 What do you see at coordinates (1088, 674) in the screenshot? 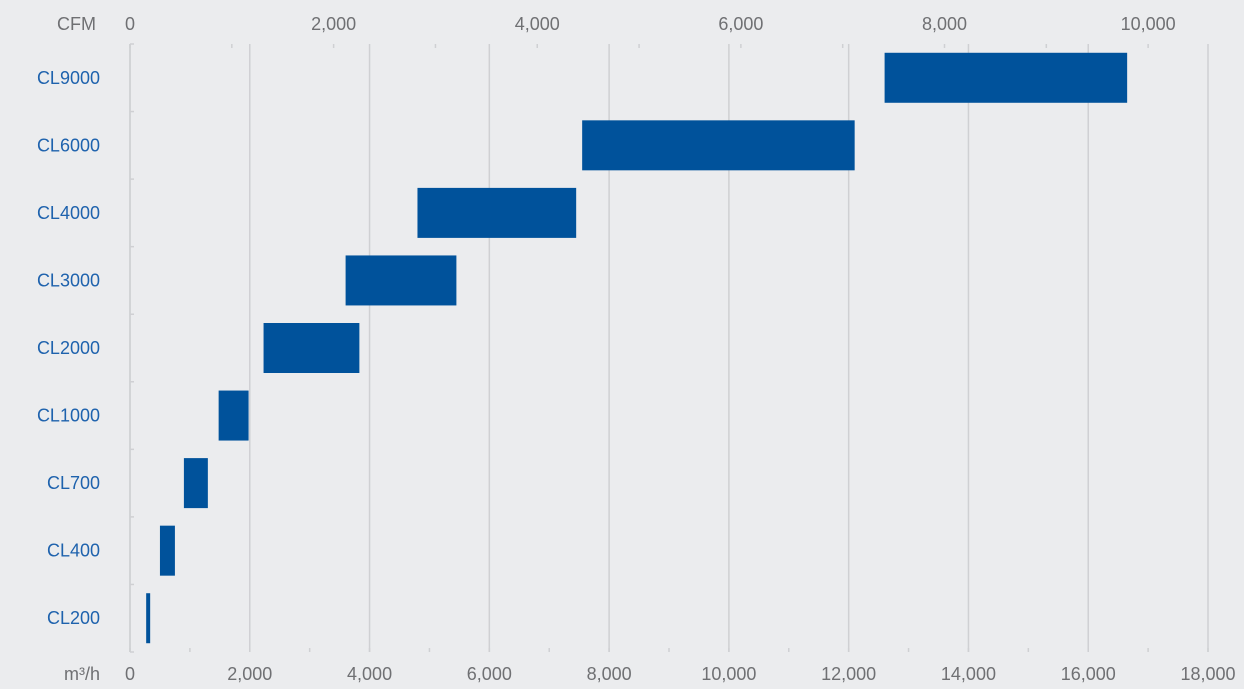
I see `bottom-tick-label: 16,000` at bounding box center [1088, 674].